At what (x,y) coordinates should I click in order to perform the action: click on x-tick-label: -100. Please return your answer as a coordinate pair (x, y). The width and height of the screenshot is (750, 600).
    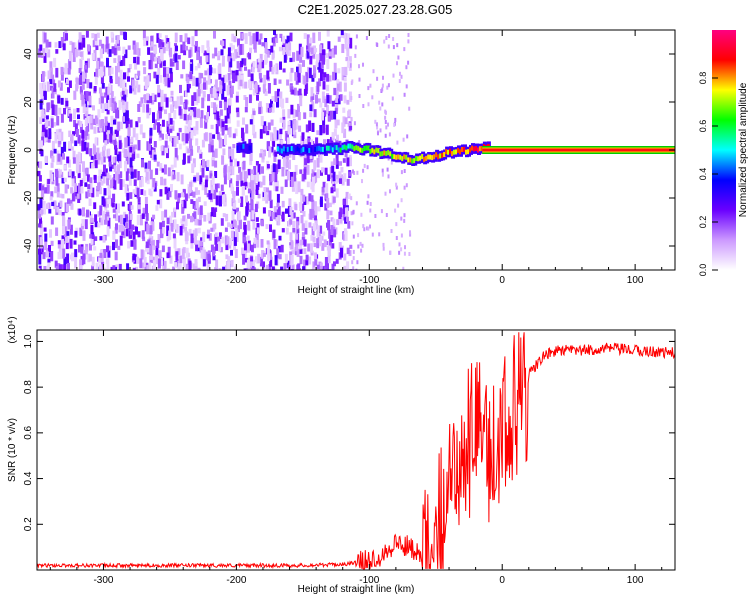
    Looking at the image, I should click on (369, 580).